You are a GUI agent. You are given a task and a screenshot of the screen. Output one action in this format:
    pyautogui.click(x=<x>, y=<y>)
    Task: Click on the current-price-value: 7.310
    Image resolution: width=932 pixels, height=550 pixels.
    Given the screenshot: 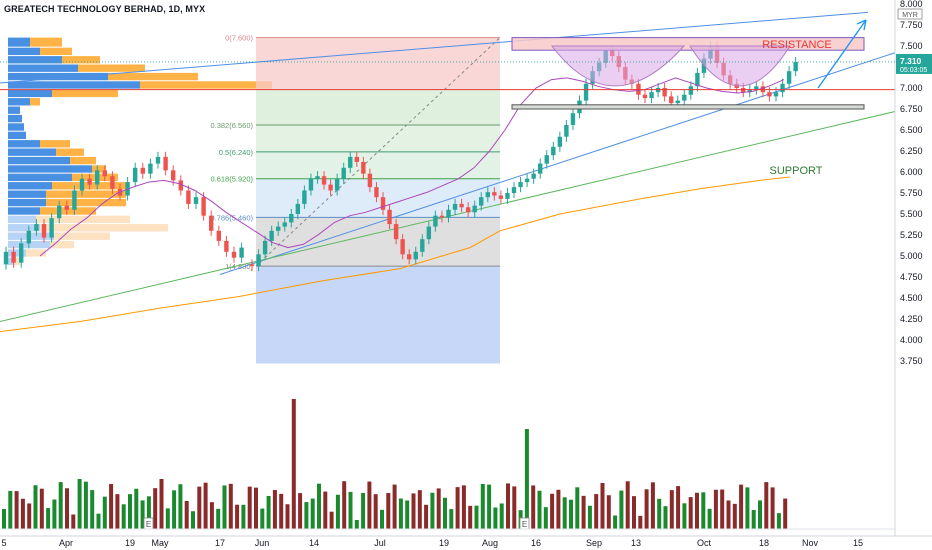 What is the action you would take?
    pyautogui.click(x=911, y=61)
    